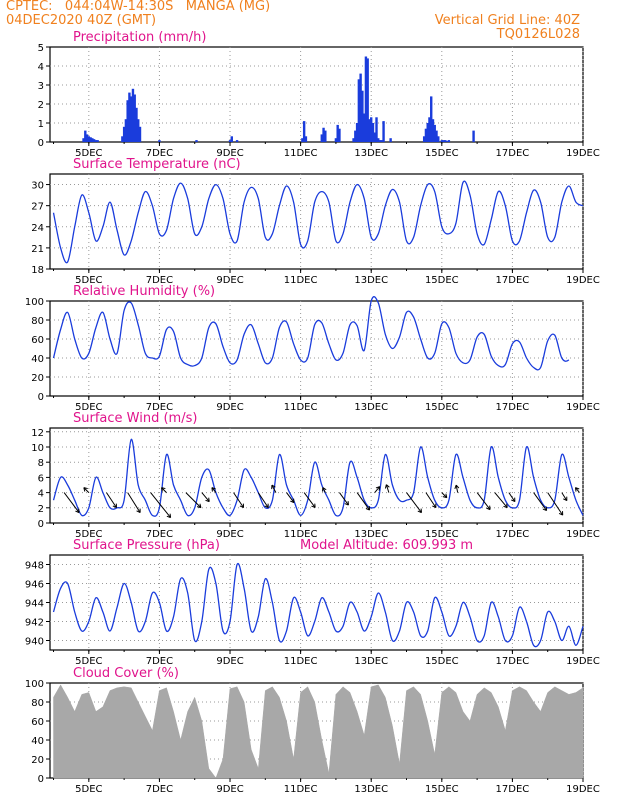  What do you see at coordinates (41, 86) in the screenshot?
I see `y-tick-label: 3` at bounding box center [41, 86].